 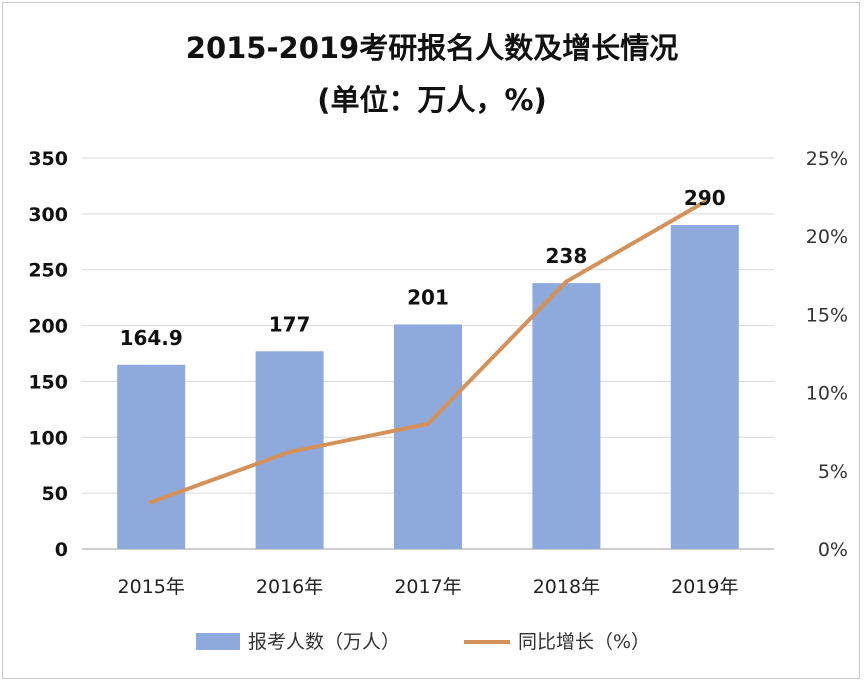 I want to click on legend-bar-swatch, so click(x=218, y=641).